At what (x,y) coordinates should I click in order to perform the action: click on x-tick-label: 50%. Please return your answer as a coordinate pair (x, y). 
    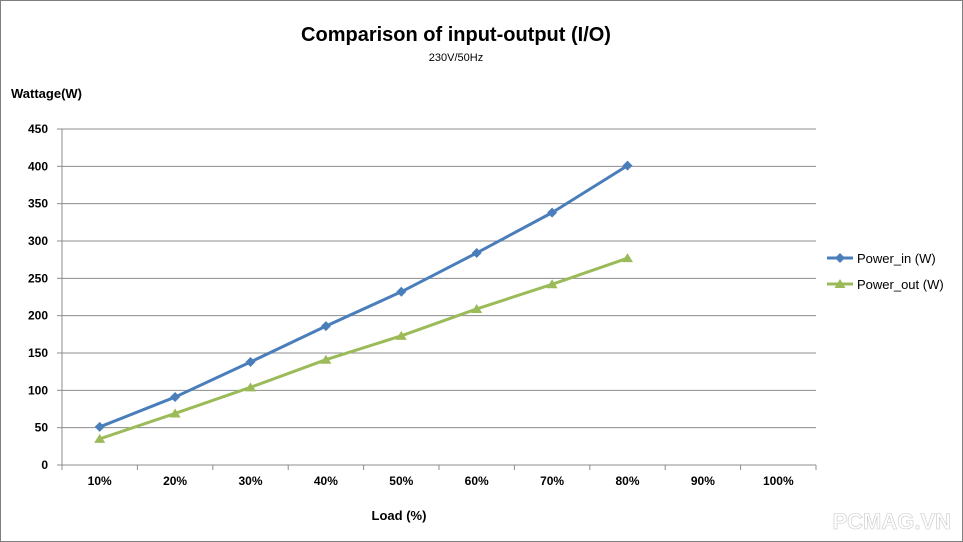
    Looking at the image, I should click on (401, 481).